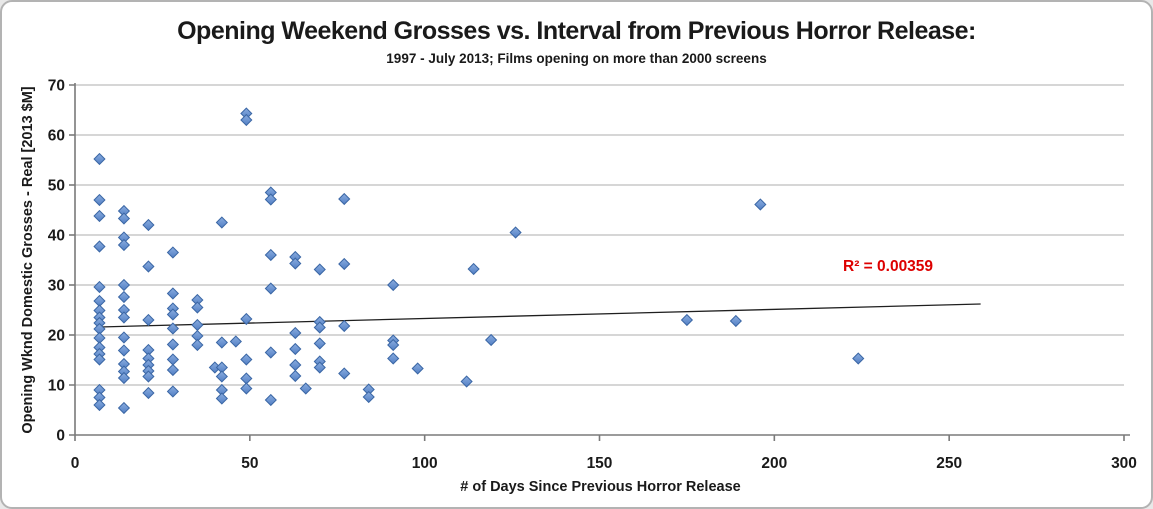 The height and width of the screenshot is (509, 1153). What do you see at coordinates (600, 463) in the screenshot?
I see `x-tick-label: 150` at bounding box center [600, 463].